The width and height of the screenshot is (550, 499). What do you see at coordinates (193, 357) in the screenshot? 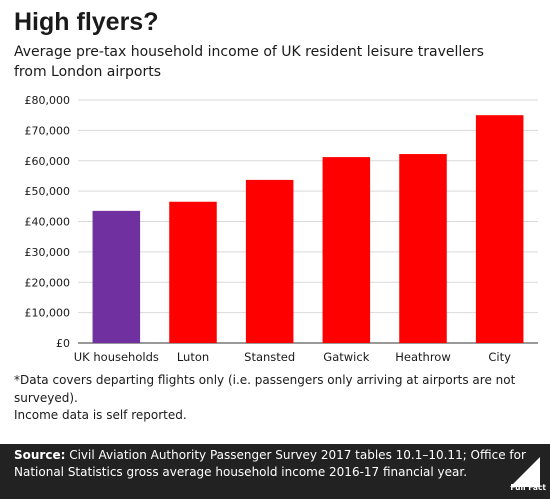
I see `x-tick-label: Luton` at bounding box center [193, 357].